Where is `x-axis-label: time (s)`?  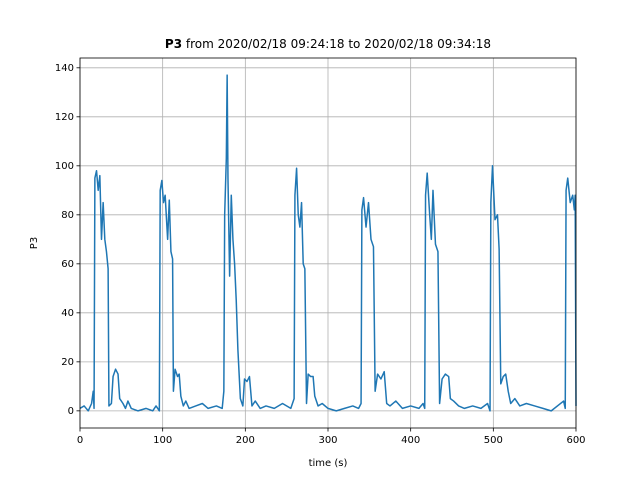 x-axis-label: time (s) is located at coordinates (328, 463).